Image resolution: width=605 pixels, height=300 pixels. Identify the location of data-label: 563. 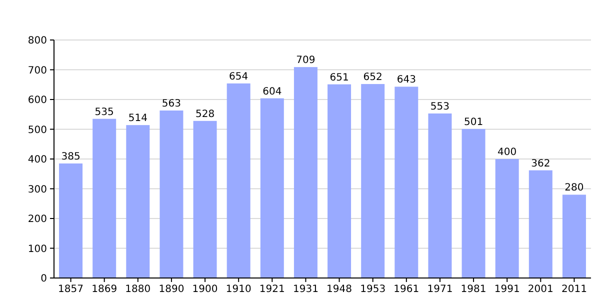
(172, 104).